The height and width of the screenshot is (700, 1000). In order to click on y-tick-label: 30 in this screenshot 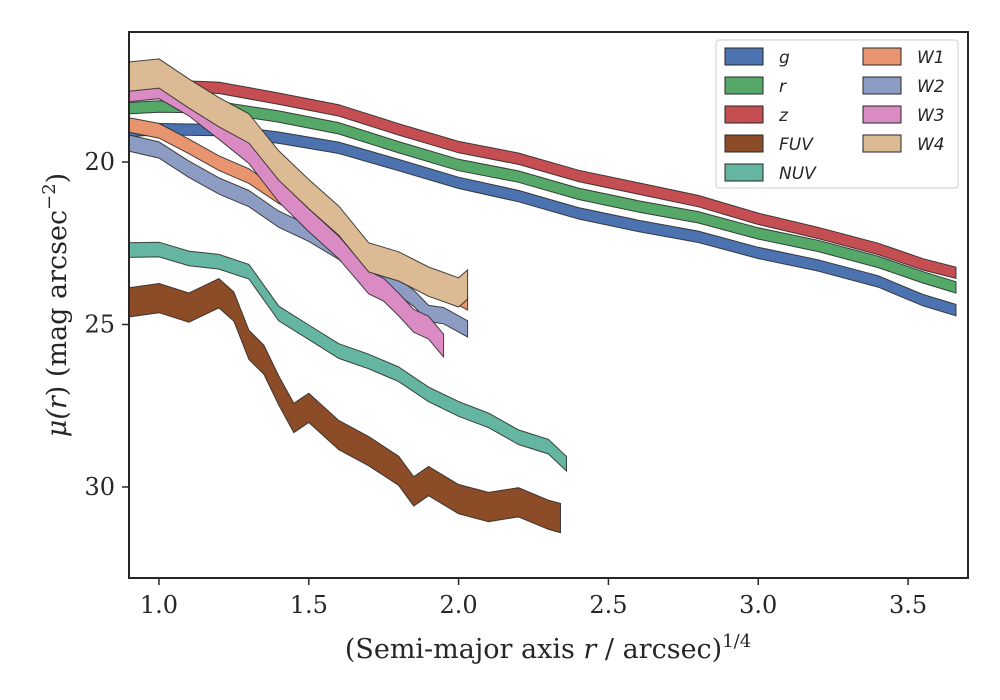, I will do `click(99, 487)`.